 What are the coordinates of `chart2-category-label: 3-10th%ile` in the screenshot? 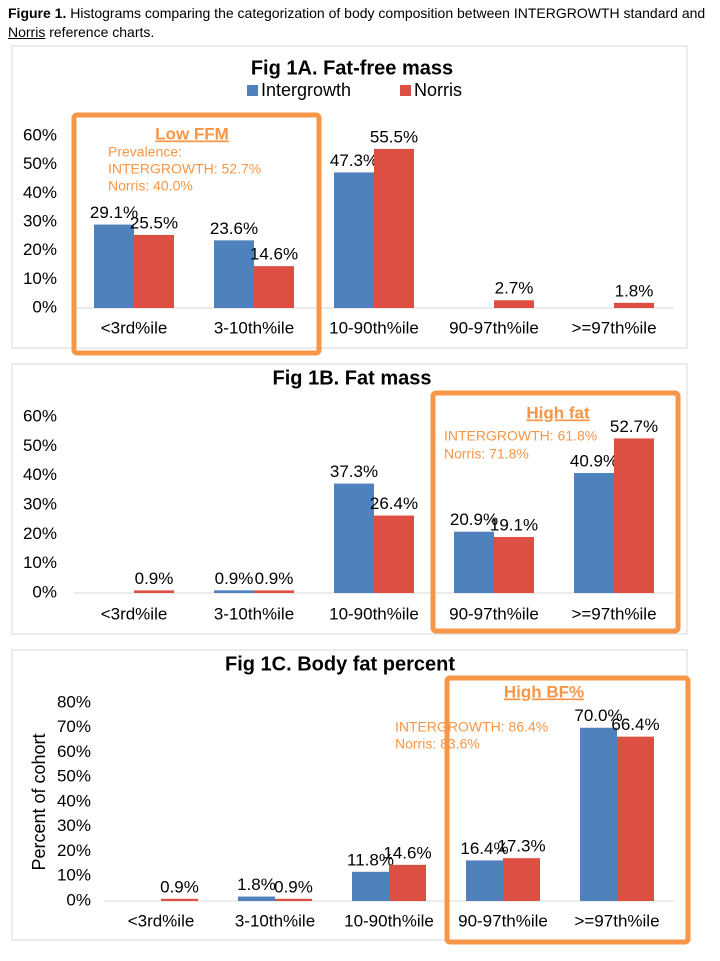 It's located at (254, 613).